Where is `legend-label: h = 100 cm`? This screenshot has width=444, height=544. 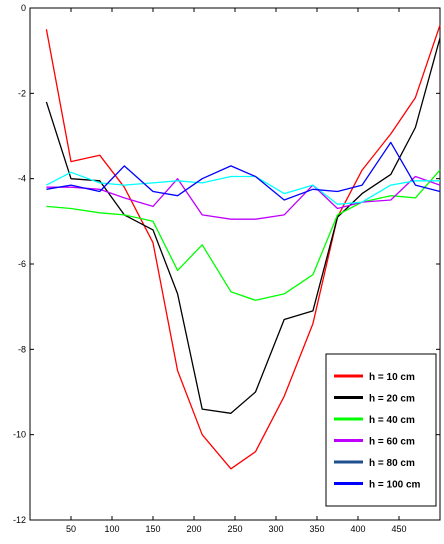
legend-label: h = 100 cm is located at coordinates (395, 485).